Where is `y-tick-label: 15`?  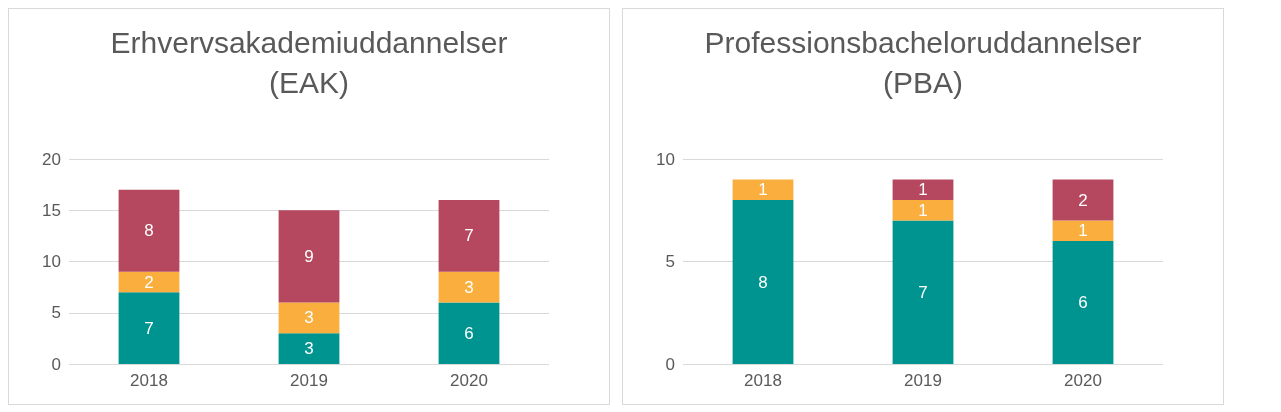
y-tick-label: 15 is located at coordinates (51, 210).